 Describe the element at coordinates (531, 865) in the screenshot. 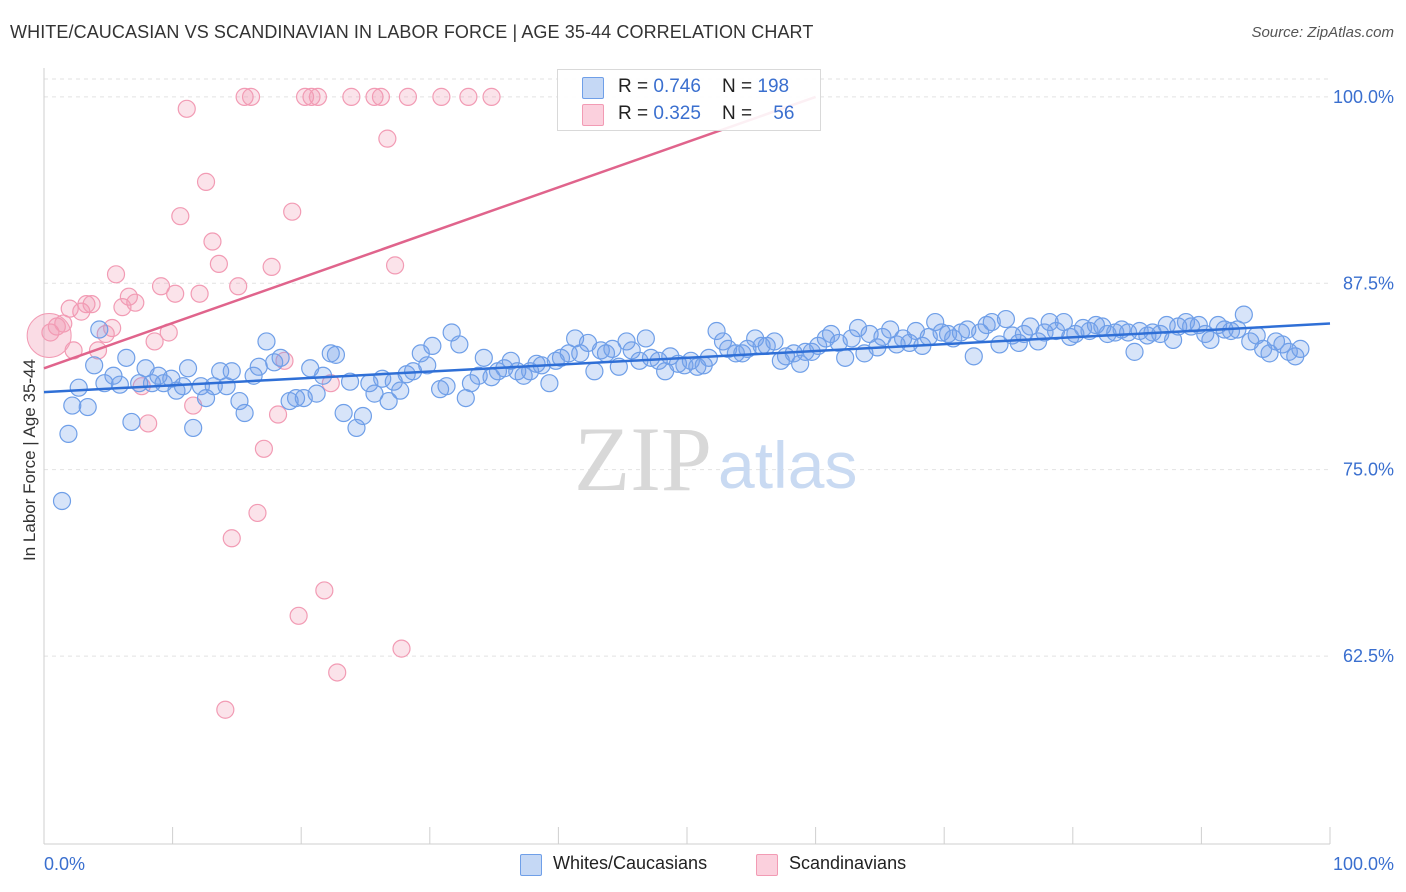

I see `whites-legend-swatch` at that location.